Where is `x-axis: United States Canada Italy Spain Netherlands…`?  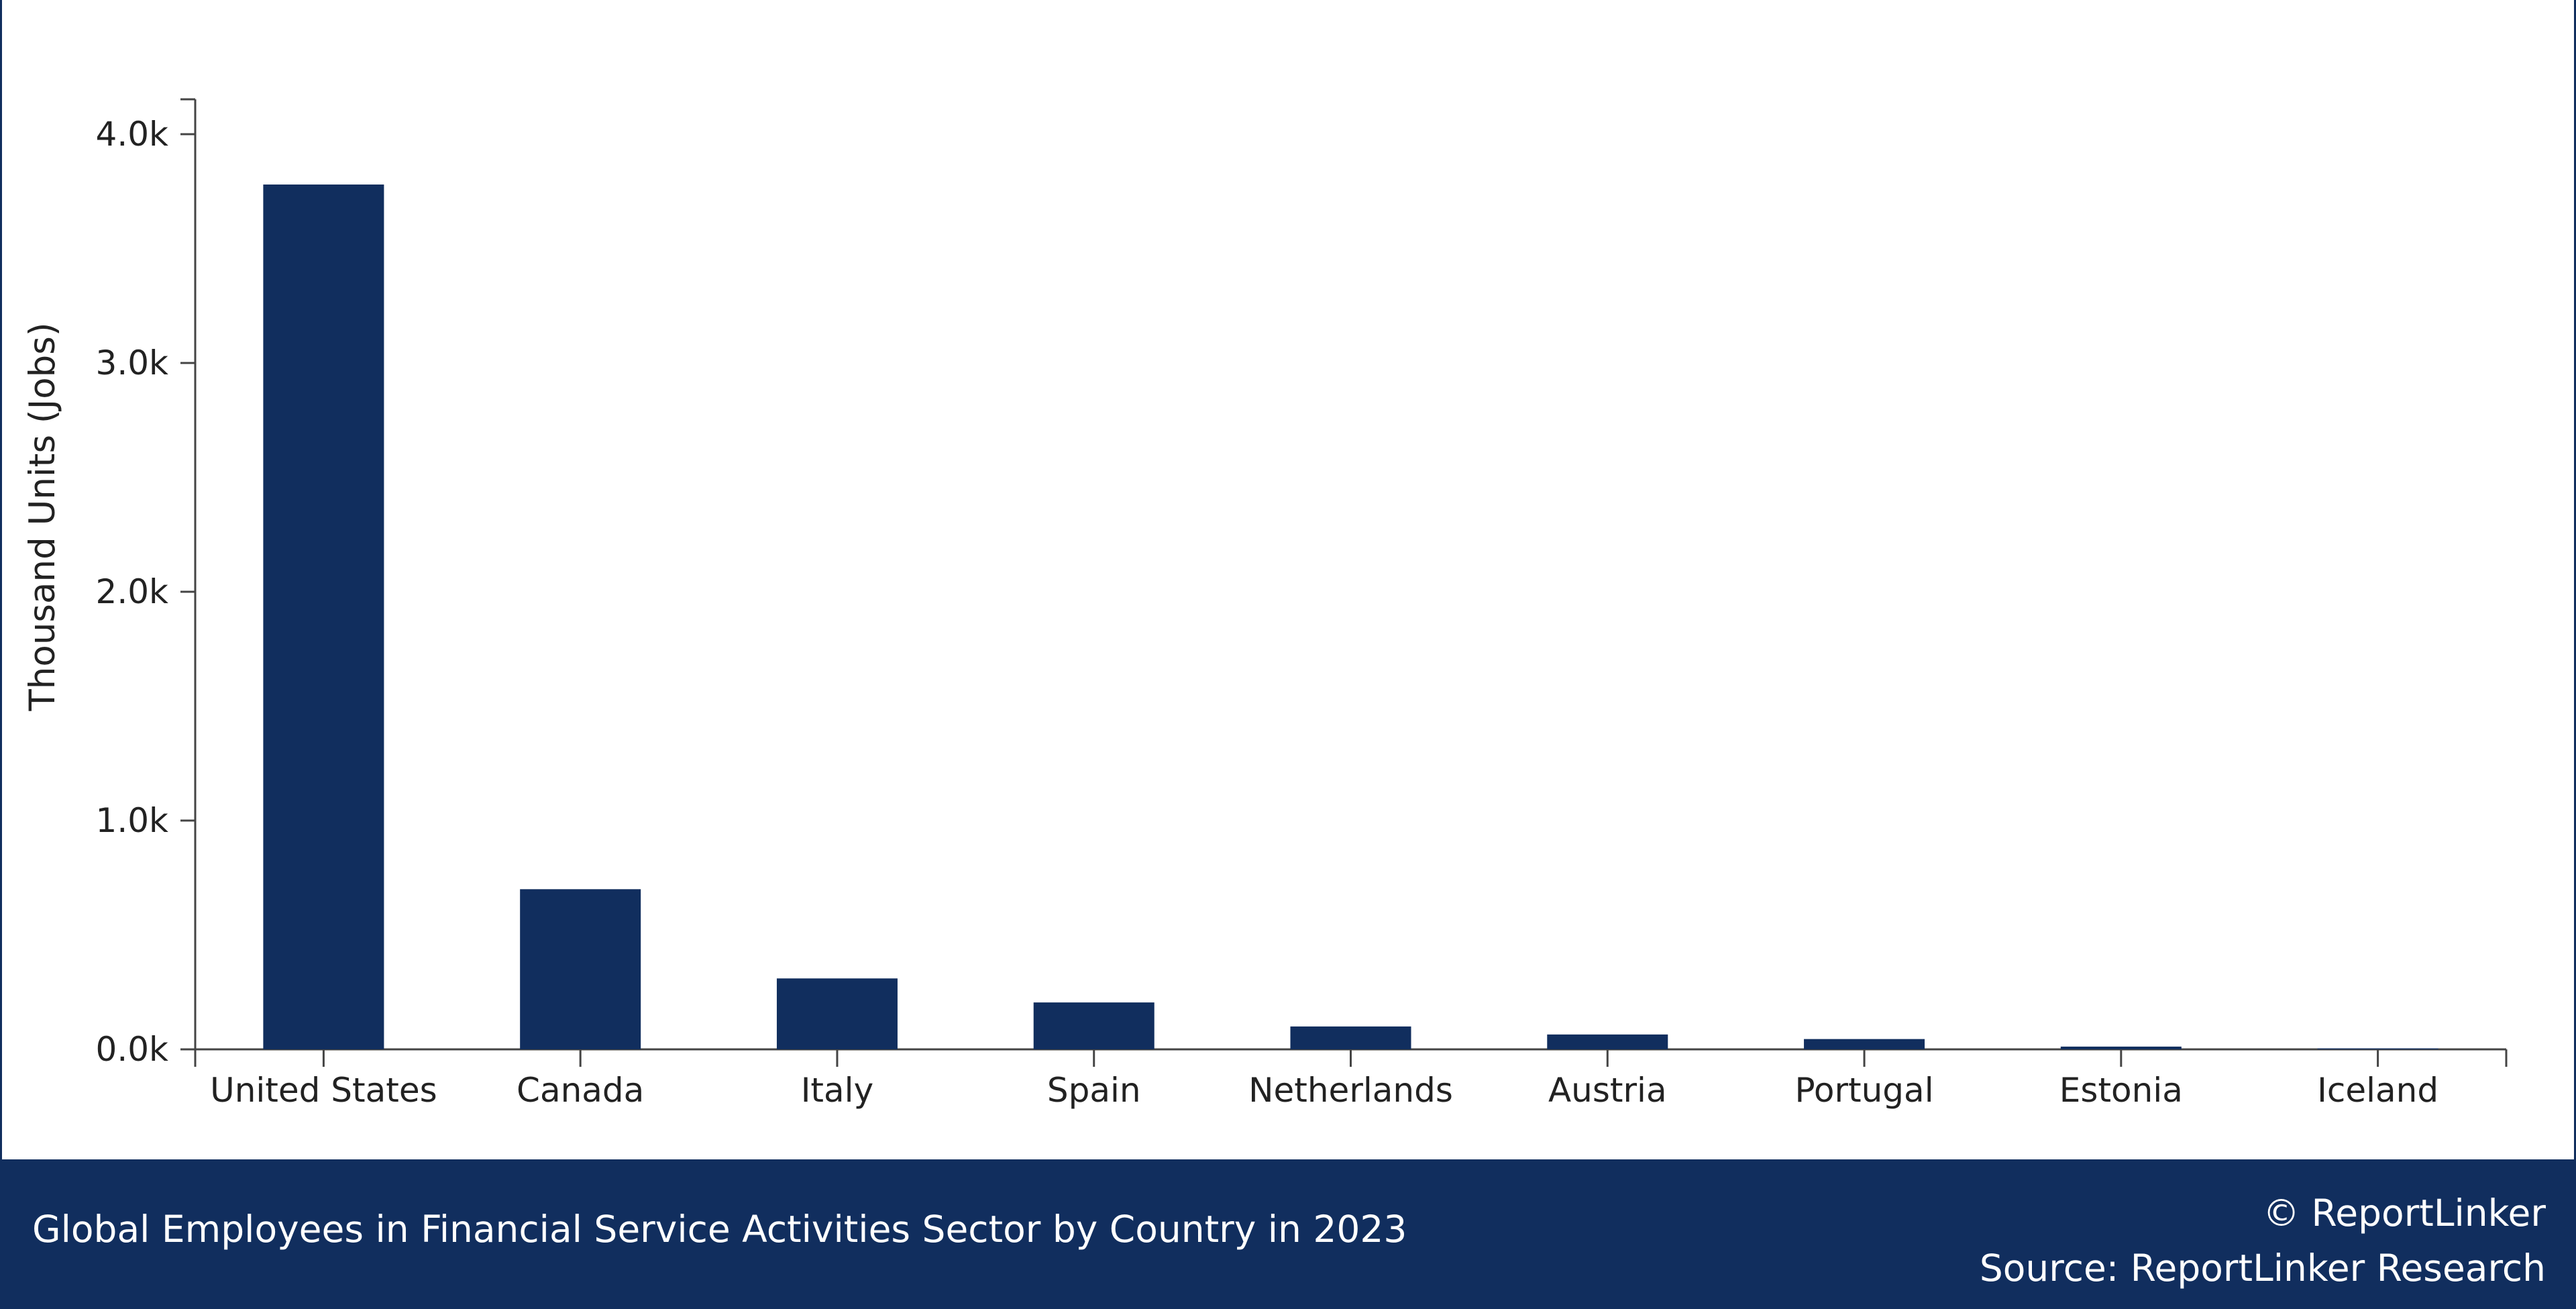
x-axis: United States Canada Italy Spain Netherlands… is located at coordinates (1351, 1079).